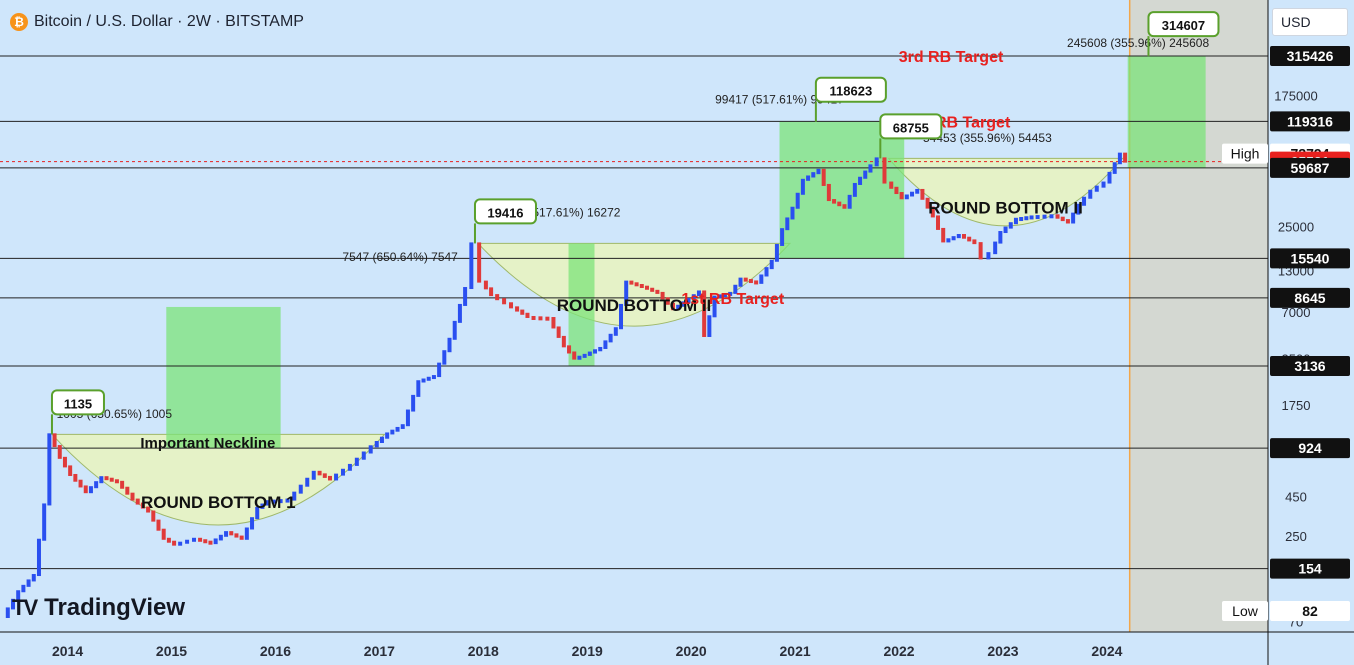 The height and width of the screenshot is (665, 1354). What do you see at coordinates (169, 21) in the screenshot?
I see `symbol-title: Bitcoin / U.S. Dollar · 2W · BITSTAMP` at bounding box center [169, 21].